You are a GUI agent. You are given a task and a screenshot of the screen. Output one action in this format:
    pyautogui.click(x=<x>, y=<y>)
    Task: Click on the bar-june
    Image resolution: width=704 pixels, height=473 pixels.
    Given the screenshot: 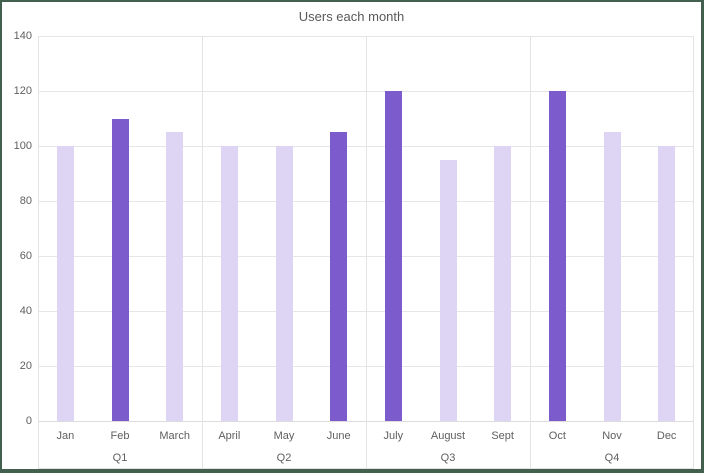 What is the action you would take?
    pyautogui.click(x=339, y=276)
    